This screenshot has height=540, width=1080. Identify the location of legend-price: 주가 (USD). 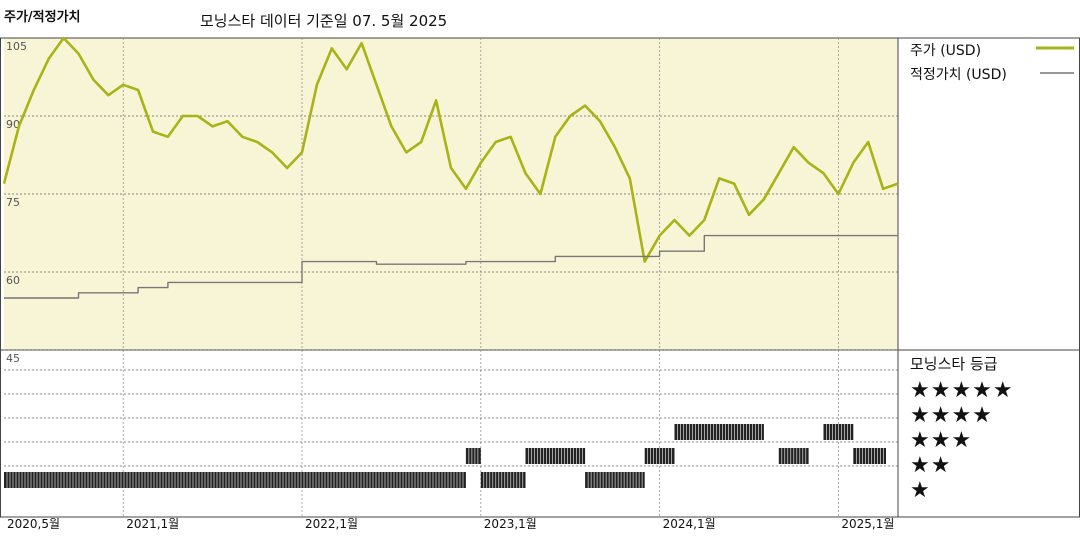
(945, 50).